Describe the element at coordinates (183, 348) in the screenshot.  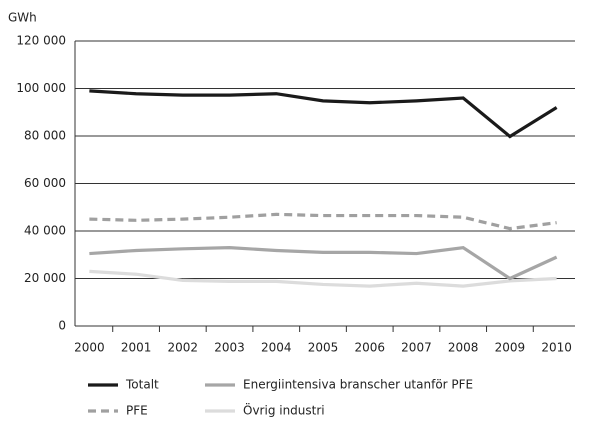
I see `x-tick-label: 2002` at that location.